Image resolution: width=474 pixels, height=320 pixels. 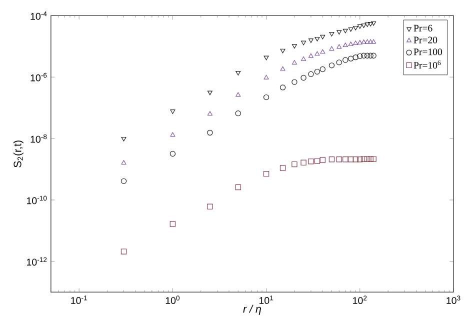 What do you see at coordinates (38, 16) in the screenshot?
I see `y-tick-label: 10$^{-4}$` at bounding box center [38, 16].